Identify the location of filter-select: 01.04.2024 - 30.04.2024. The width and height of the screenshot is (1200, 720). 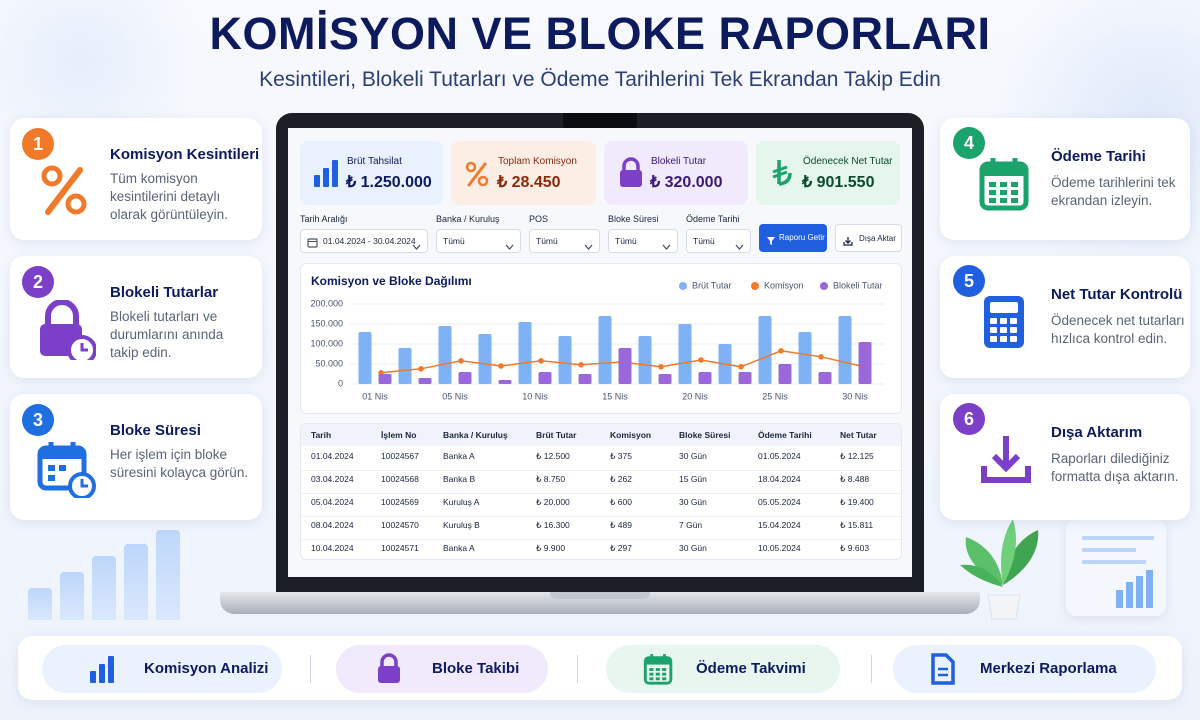
(364, 241).